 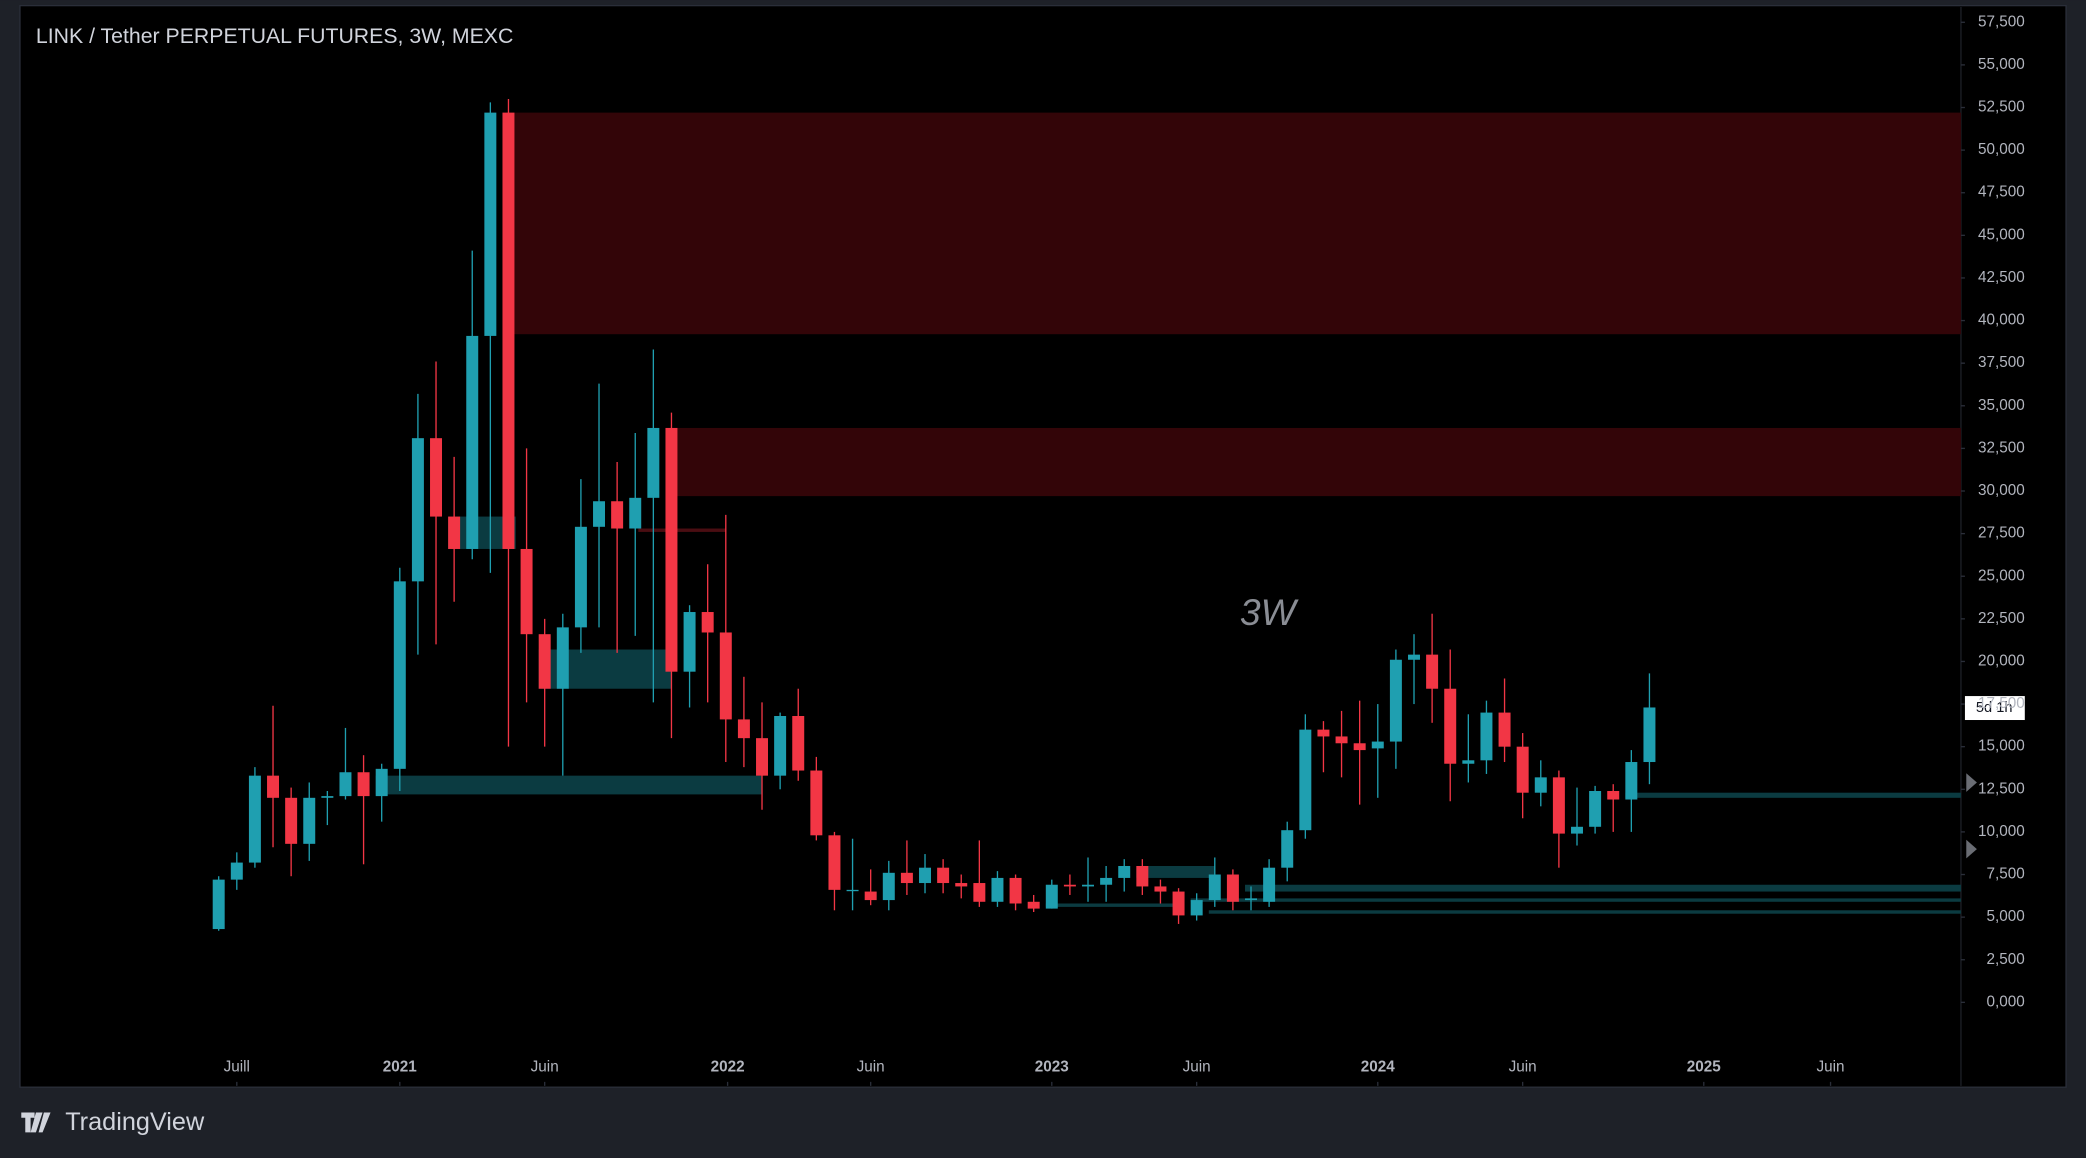 I want to click on logo-icon, so click(x=36, y=1122).